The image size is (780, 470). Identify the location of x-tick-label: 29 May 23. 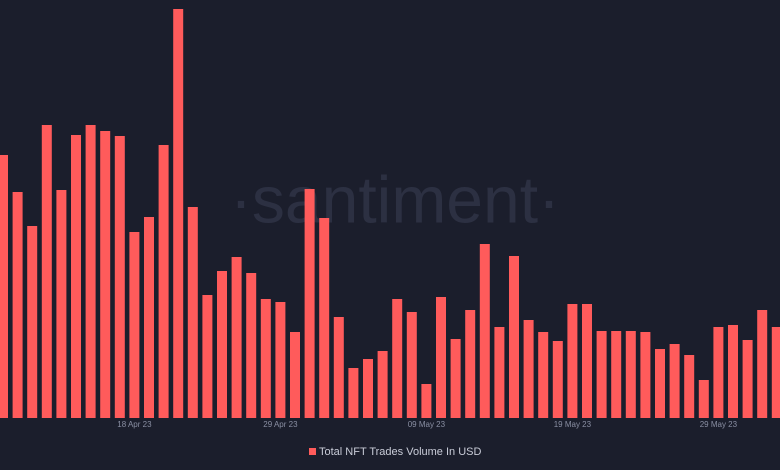
(719, 424).